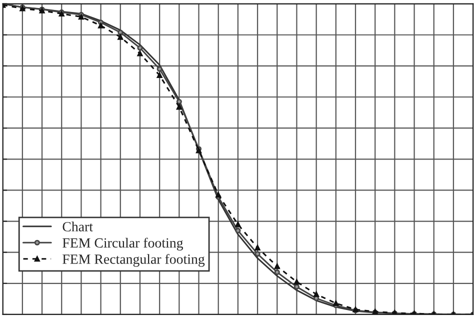 This screenshot has height=317, width=474. I want to click on legend-label: Chart, so click(77, 227).